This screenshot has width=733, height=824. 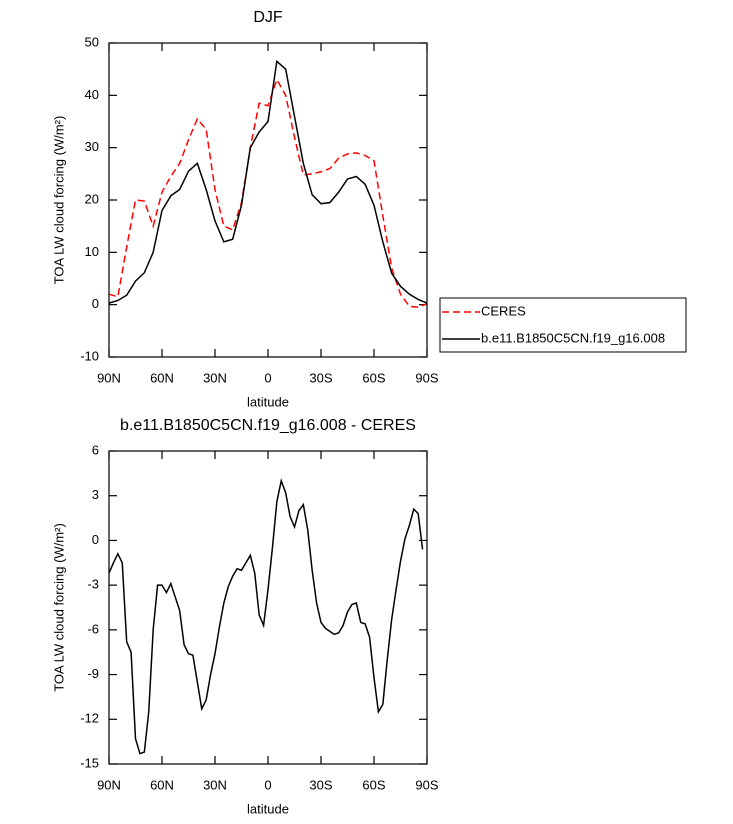 What do you see at coordinates (93, 673) in the screenshot?
I see `y-tick-label: -9` at bounding box center [93, 673].